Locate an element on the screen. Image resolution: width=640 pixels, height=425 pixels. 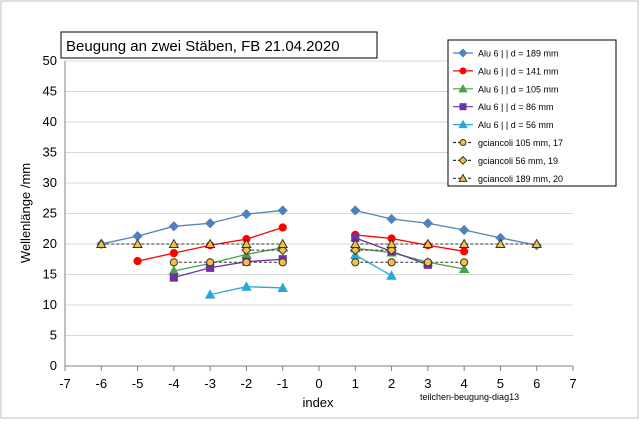
x-tick-label: -4 is located at coordinates (174, 383).